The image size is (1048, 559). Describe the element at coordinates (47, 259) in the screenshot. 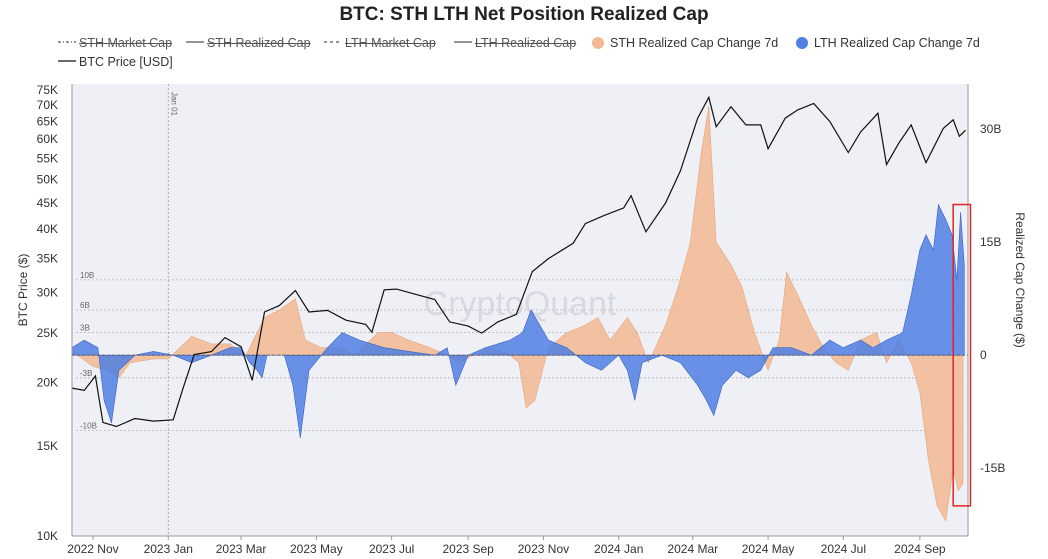

I see `y-left-tick-label: 35K` at that location.